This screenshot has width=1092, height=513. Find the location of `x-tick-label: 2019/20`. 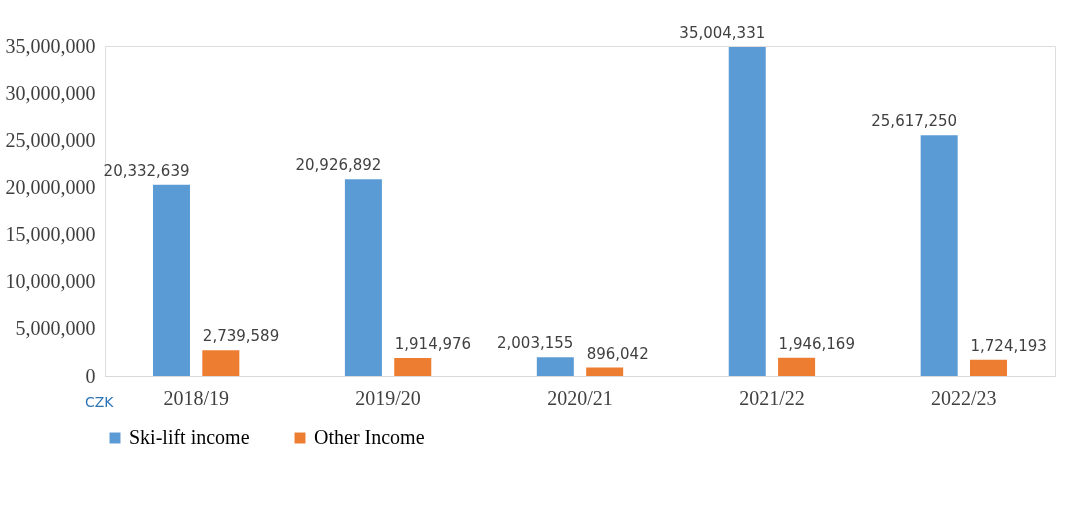

x-tick-label: 2019/20 is located at coordinates (388, 397).